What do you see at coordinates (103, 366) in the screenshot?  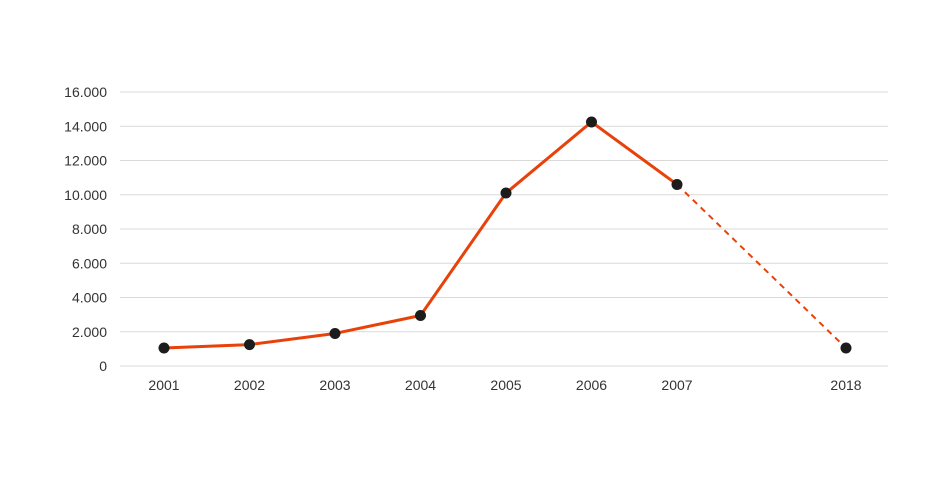 I see `y-tick-label: 0` at bounding box center [103, 366].